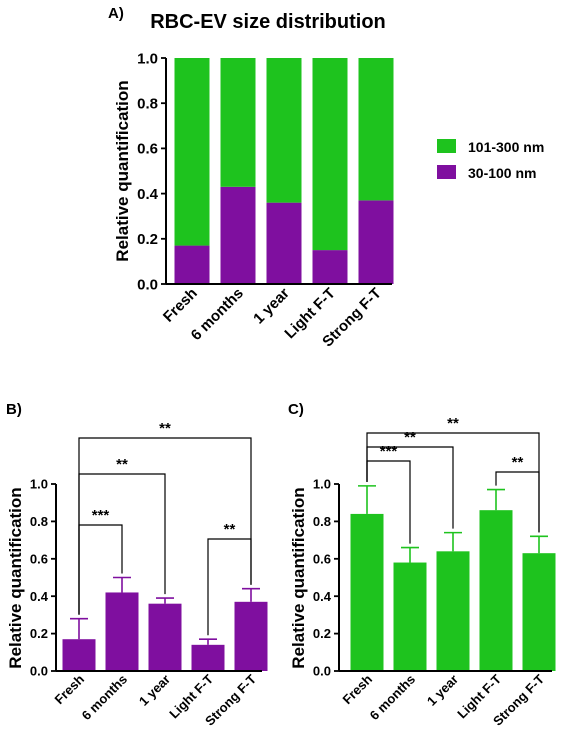 This screenshot has height=745, width=565. Describe the element at coordinates (238, 235) in the screenshot. I see `bar-30-100-nm-6-months` at that location.